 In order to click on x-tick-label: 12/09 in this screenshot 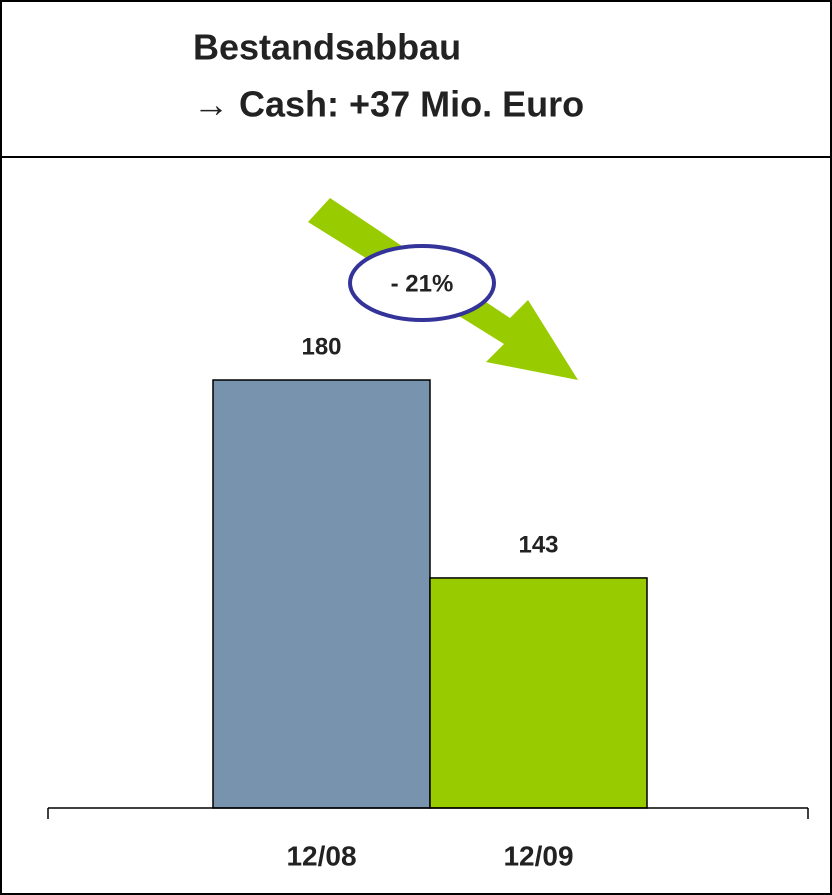, I will do `click(538, 855)`.